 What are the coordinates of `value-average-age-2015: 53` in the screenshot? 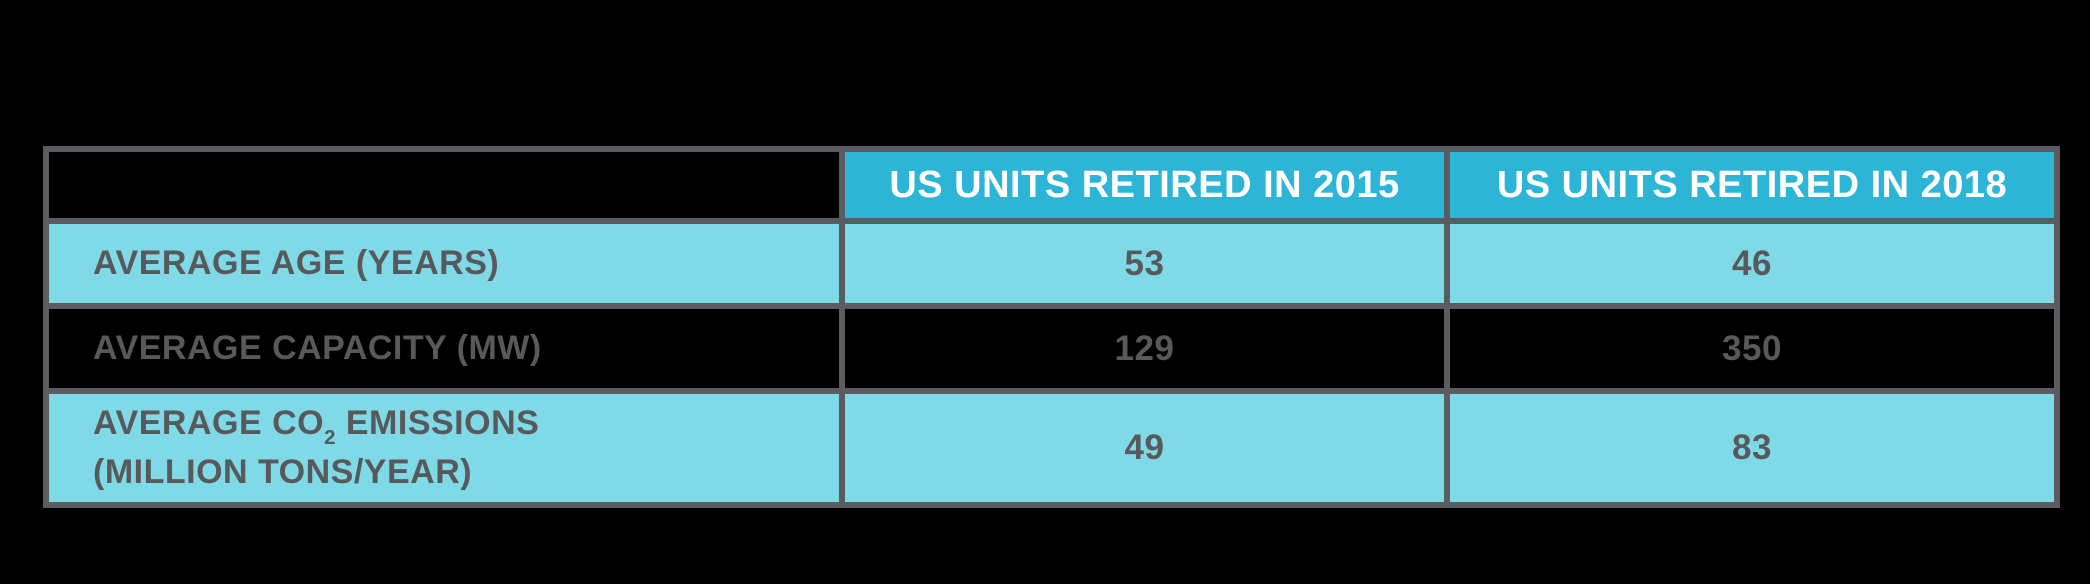 It's located at (1144, 263).